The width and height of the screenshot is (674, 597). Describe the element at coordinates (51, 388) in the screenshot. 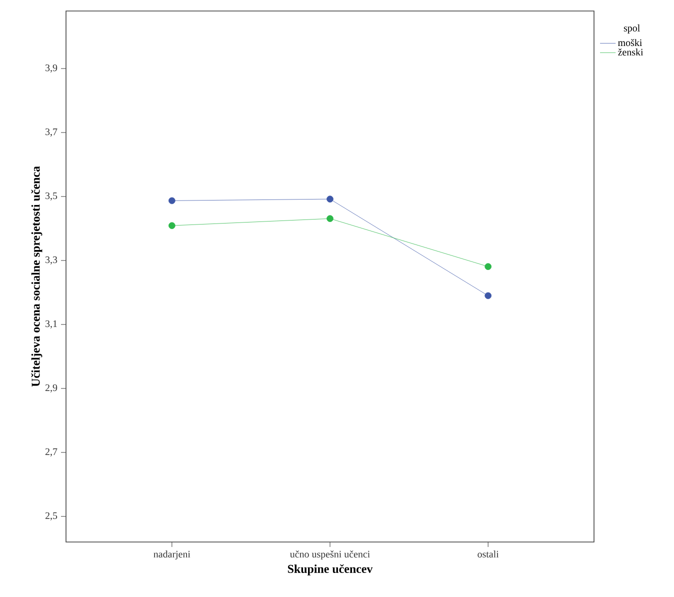

I see `y-tick-label: 2,9` at that location.